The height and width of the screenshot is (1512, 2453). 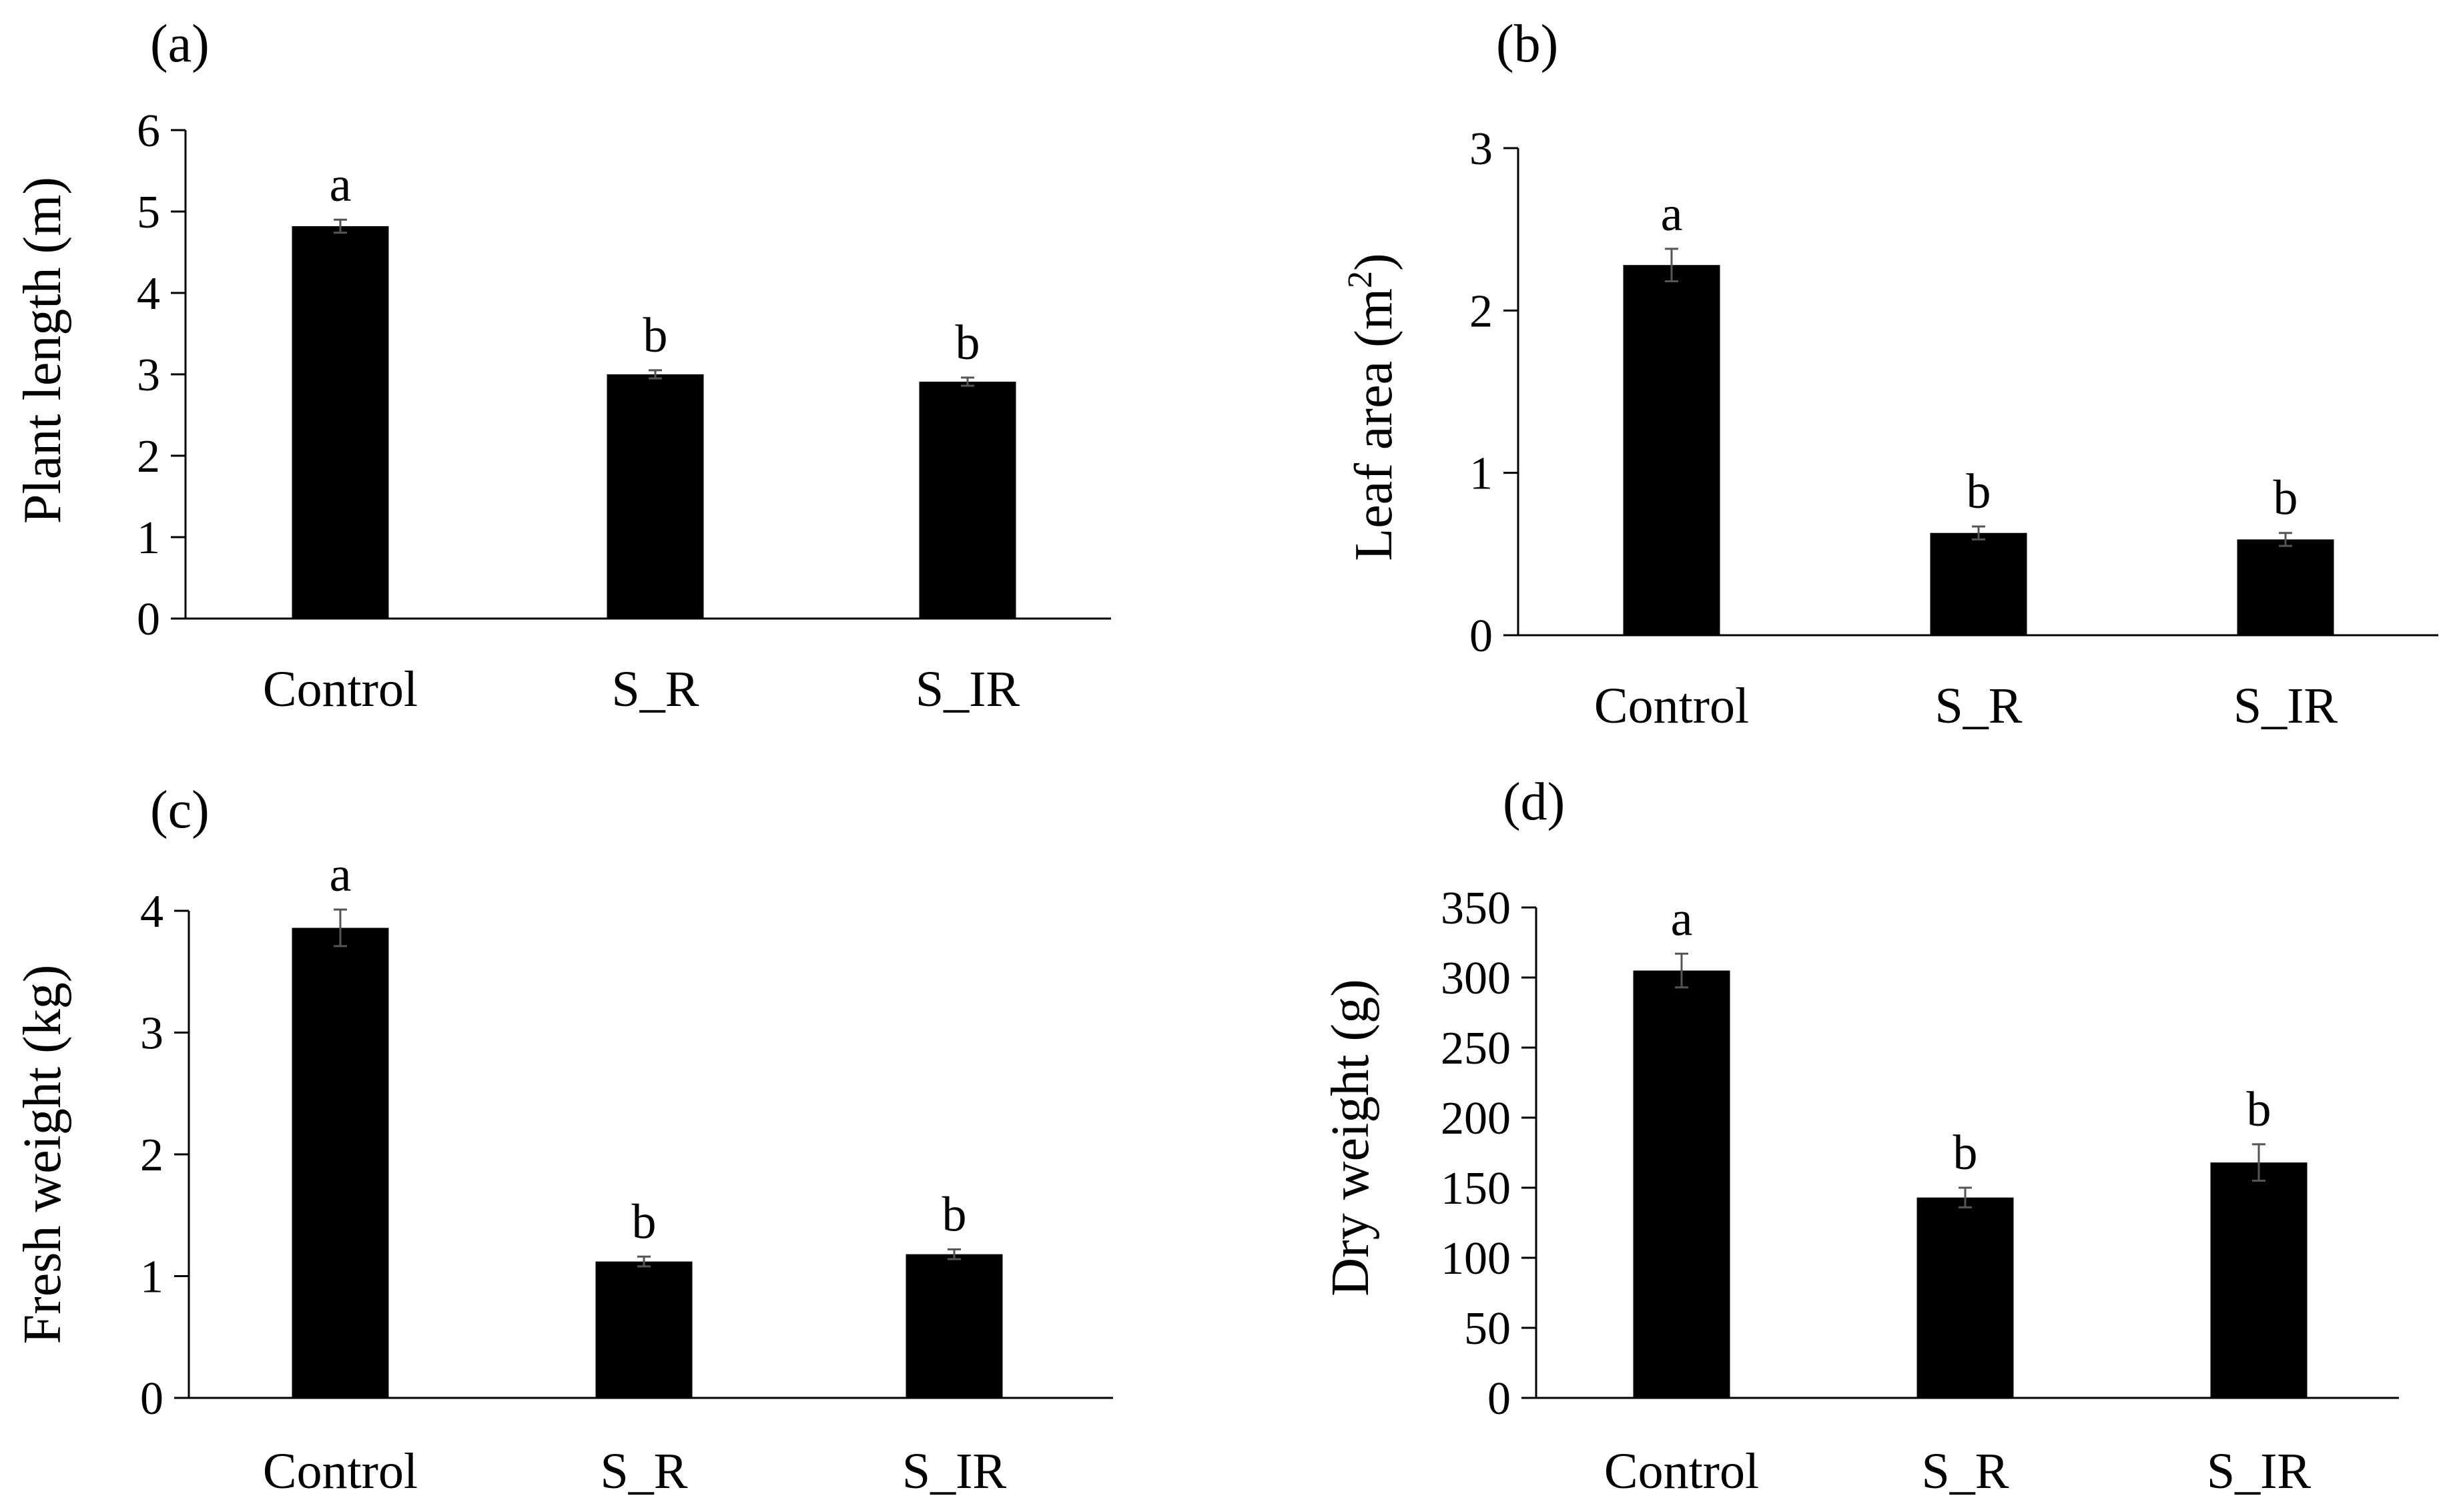 What do you see at coordinates (1476, 978) in the screenshot?
I see `y-tick-label: 300` at bounding box center [1476, 978].